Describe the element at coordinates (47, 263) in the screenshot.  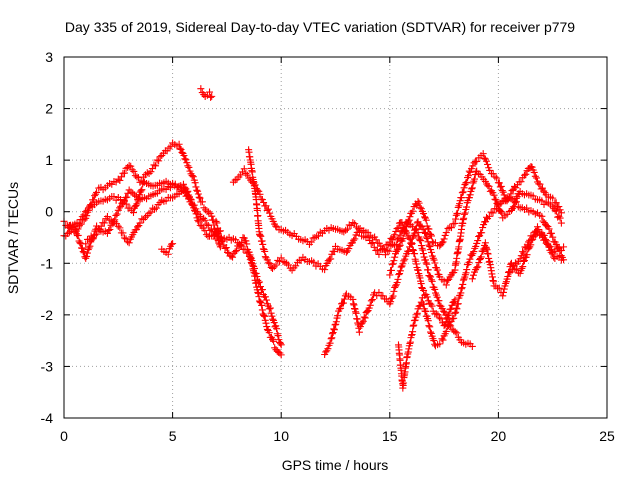
I see `y-tick-label: -1` at that location.